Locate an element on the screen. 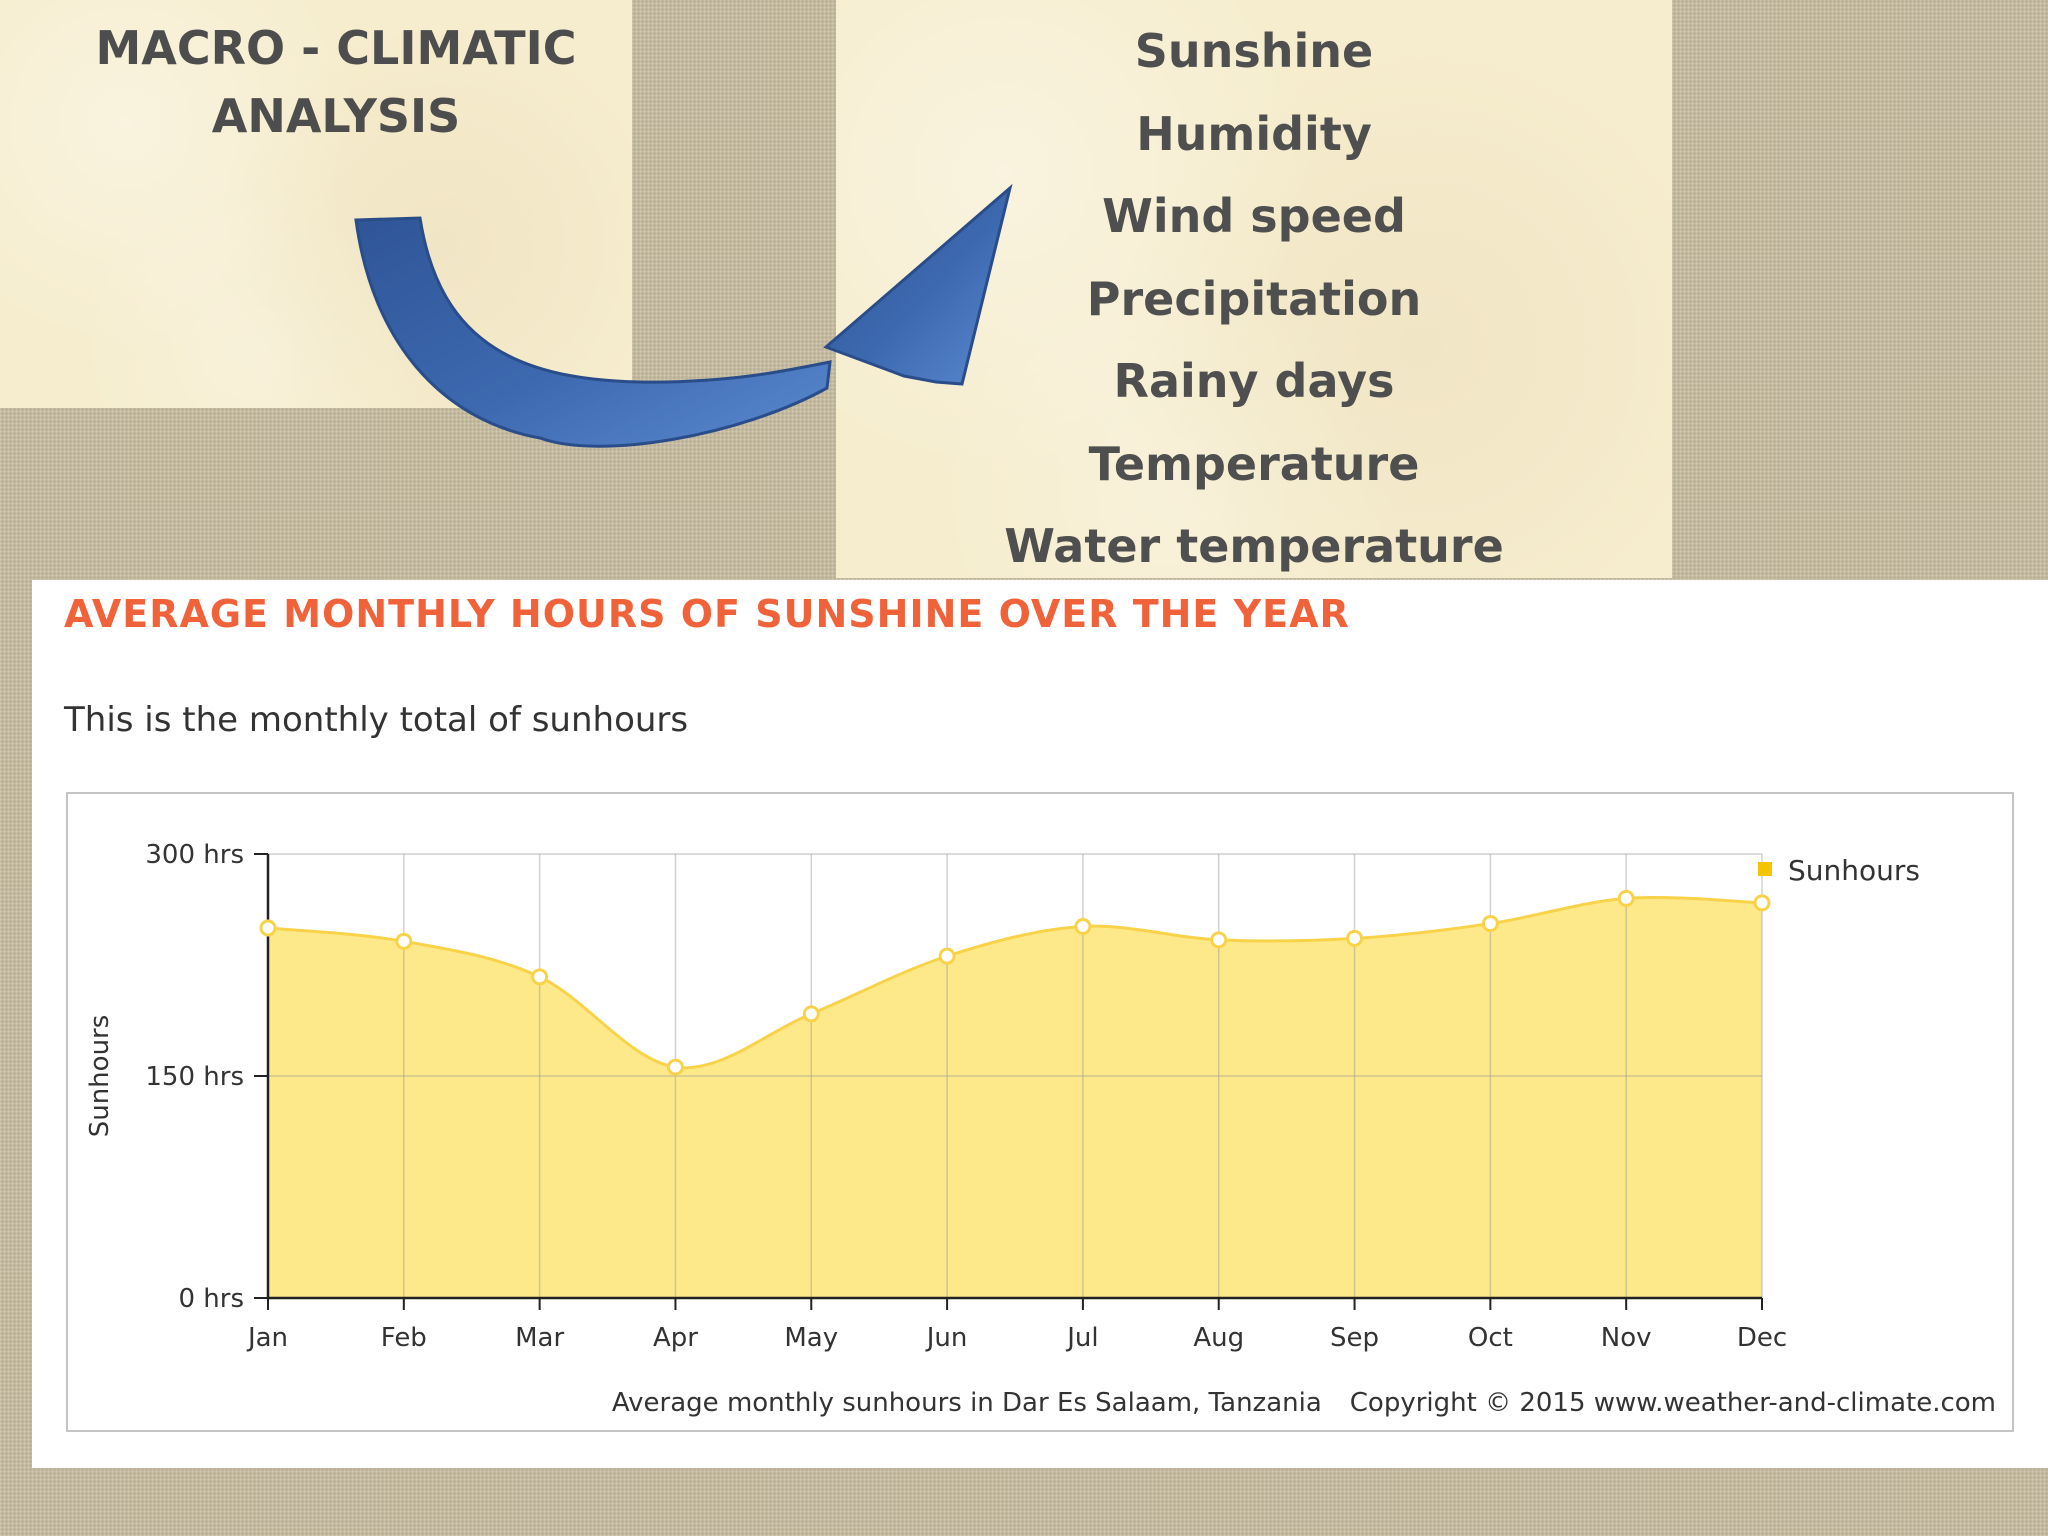 This screenshot has width=2048, height=1536. data-point-sep is located at coordinates (1355, 938).